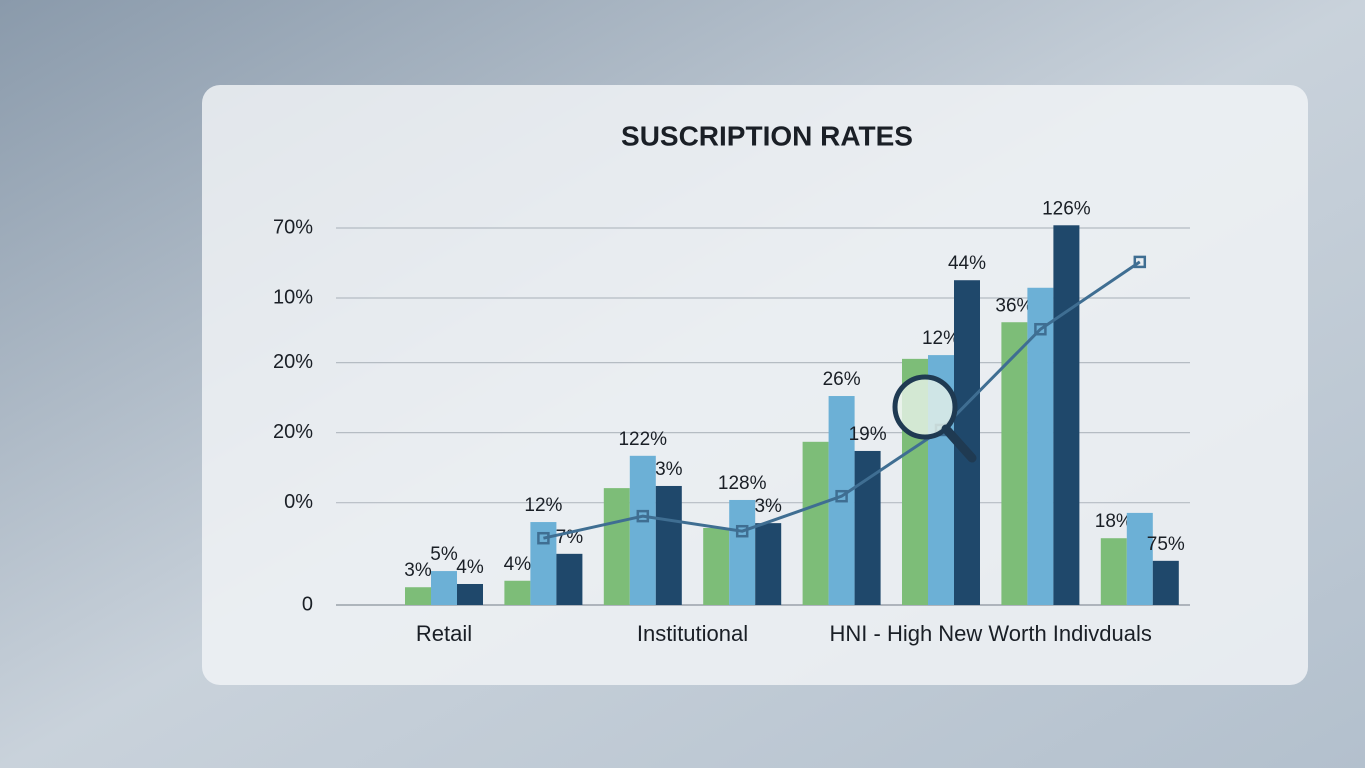 The height and width of the screenshot is (773, 1365). What do you see at coordinates (967, 263) in the screenshot?
I see `data-label: 44%` at bounding box center [967, 263].